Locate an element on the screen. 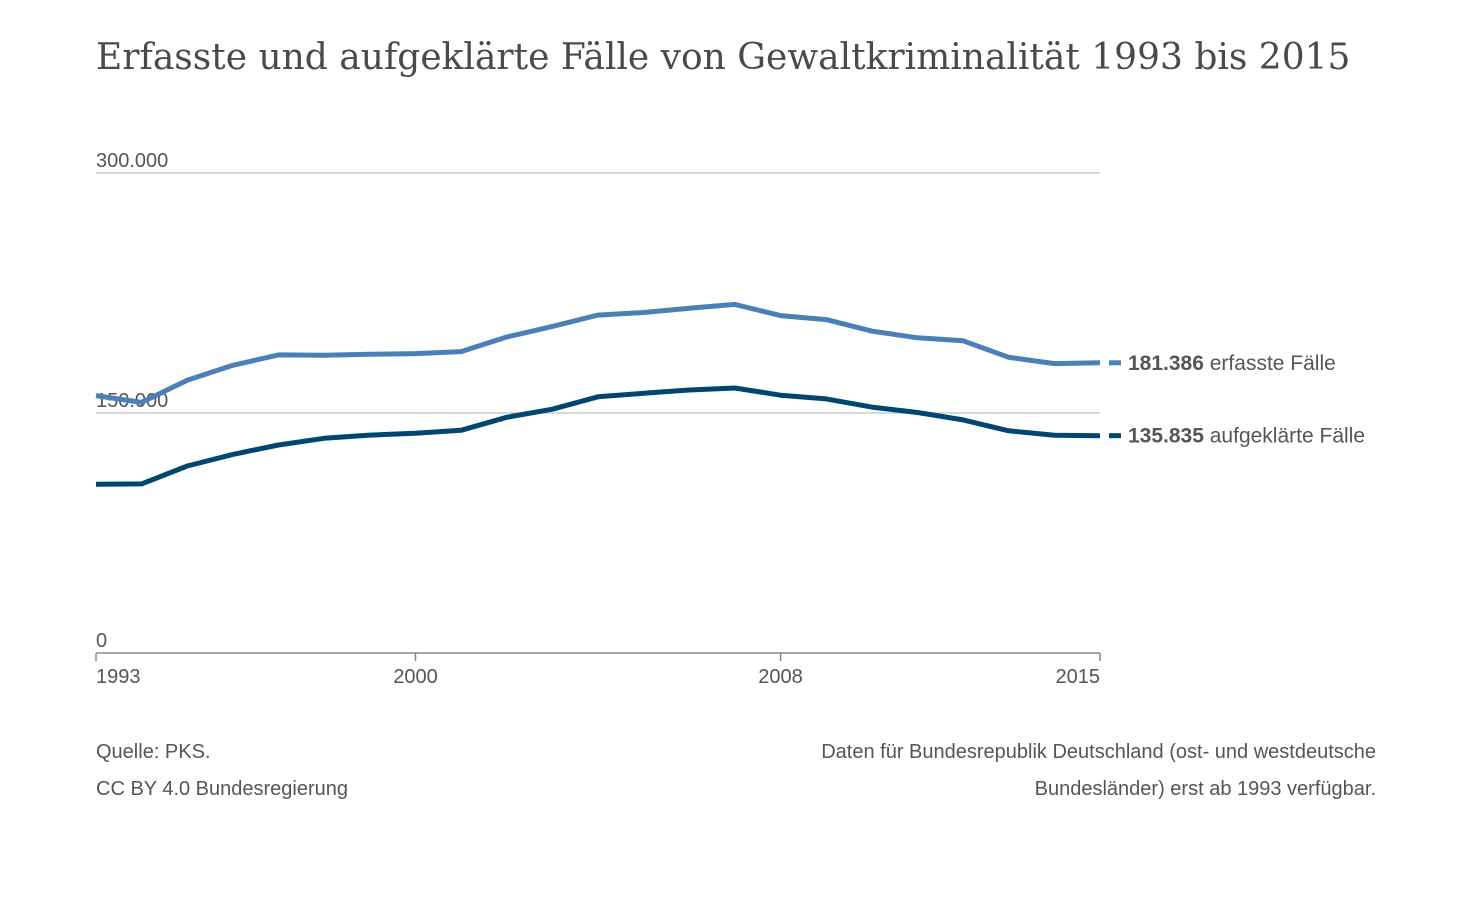 This screenshot has width=1474, height=907. license-text: CC BY 4.0 Bundesregierung is located at coordinates (222, 789).